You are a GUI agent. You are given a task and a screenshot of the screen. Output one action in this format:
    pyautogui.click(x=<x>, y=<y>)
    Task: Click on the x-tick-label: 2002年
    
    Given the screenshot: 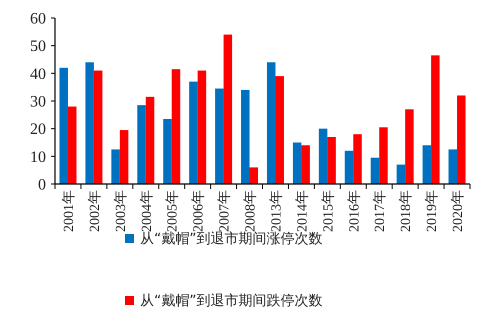 What is the action you would take?
    pyautogui.click(x=94, y=211)
    